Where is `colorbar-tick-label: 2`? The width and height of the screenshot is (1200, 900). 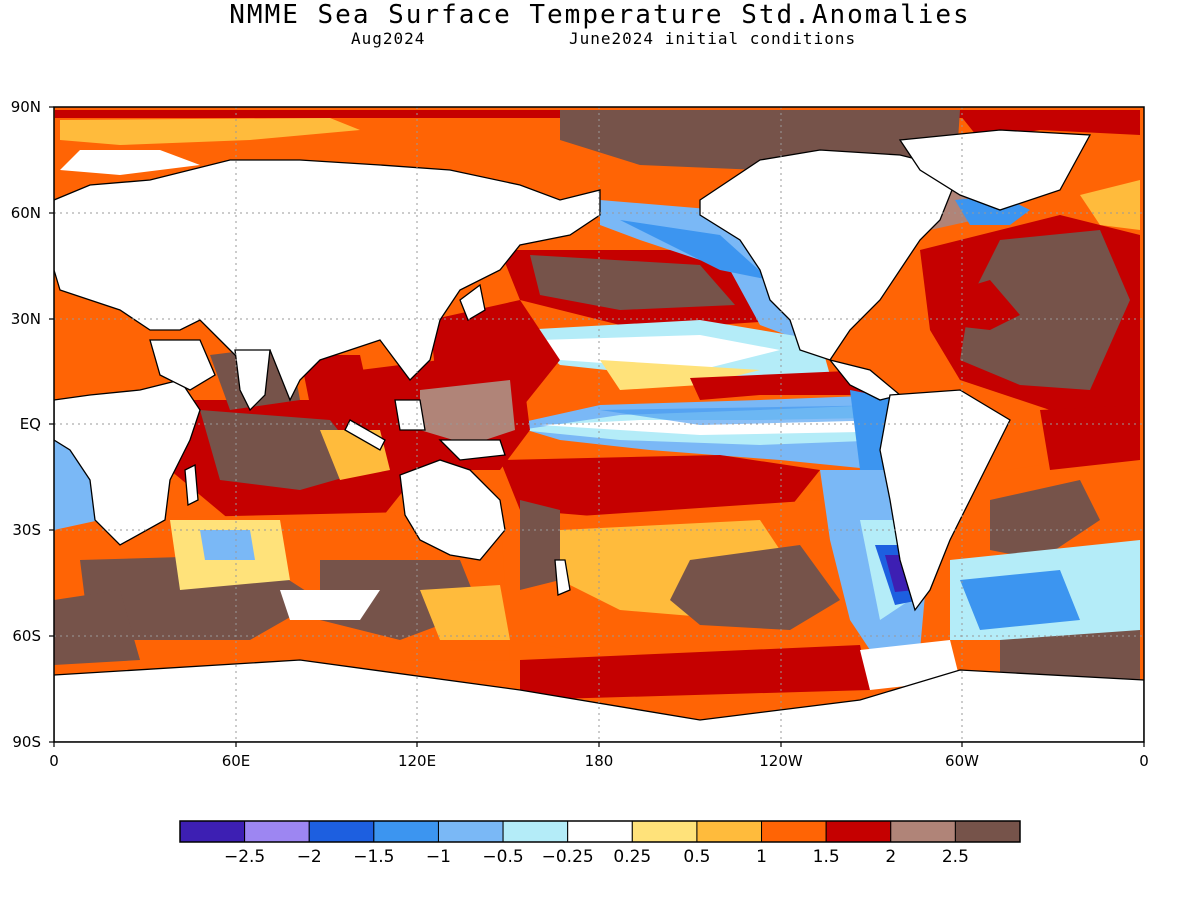 colorbar-tick-label: 2 is located at coordinates (890, 857).